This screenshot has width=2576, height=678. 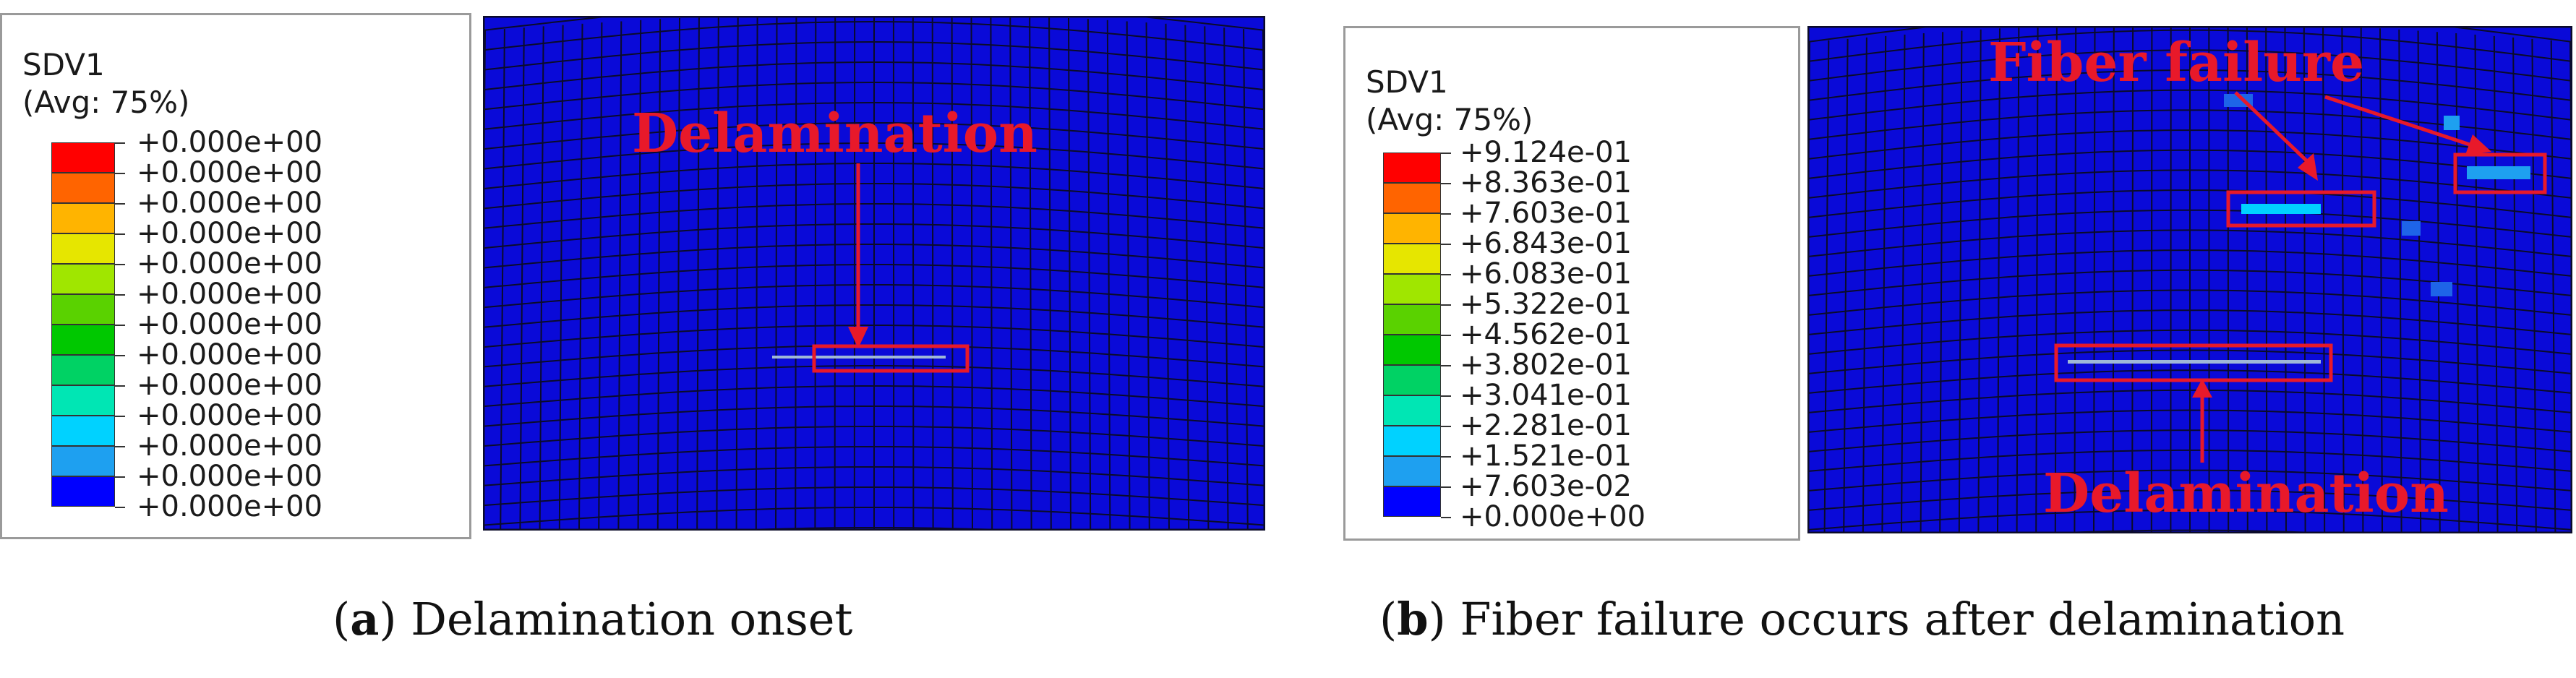 I want to click on legend-b-label: +4.562e-01, so click(x=1546, y=334).